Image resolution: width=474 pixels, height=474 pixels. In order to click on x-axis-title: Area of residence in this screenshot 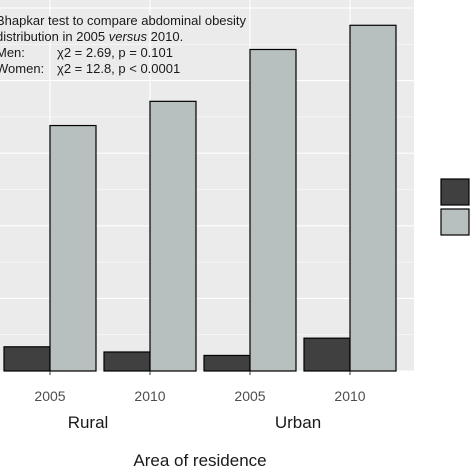, I will do `click(199, 460)`.